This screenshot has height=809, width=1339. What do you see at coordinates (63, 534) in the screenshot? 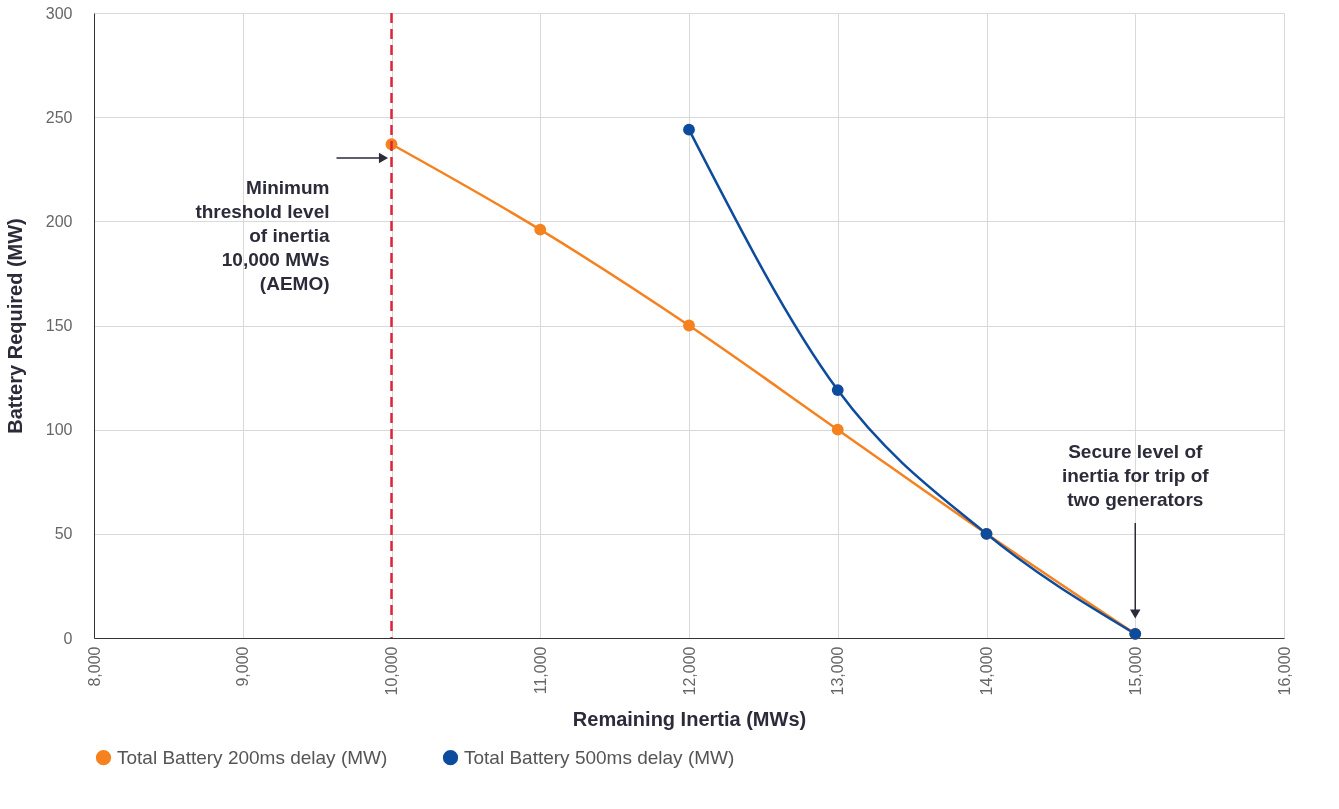
I see `y-tick-label: 50` at bounding box center [63, 534].